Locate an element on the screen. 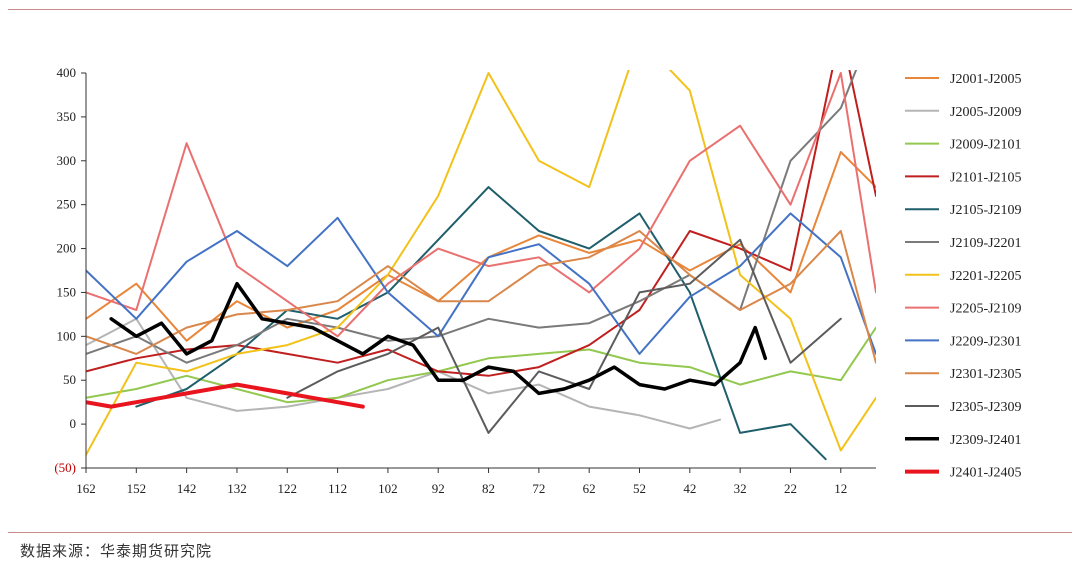 The image size is (1080, 573). x-tick-label: 112 is located at coordinates (337, 488).